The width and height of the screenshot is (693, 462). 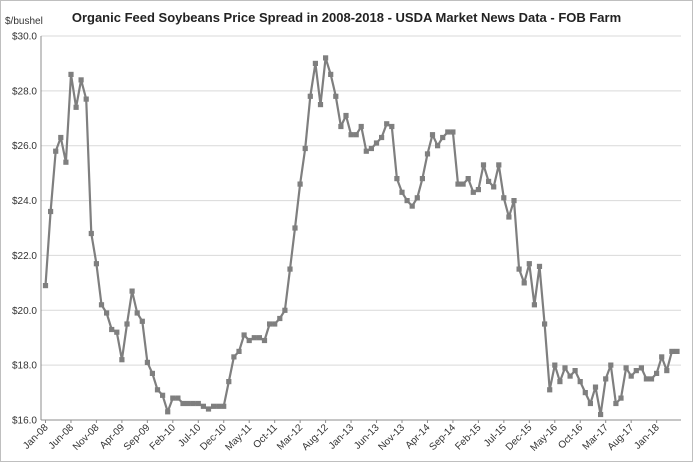 What do you see at coordinates (137, 437) in the screenshot?
I see `x-tick-label: Sep-09` at bounding box center [137, 437].